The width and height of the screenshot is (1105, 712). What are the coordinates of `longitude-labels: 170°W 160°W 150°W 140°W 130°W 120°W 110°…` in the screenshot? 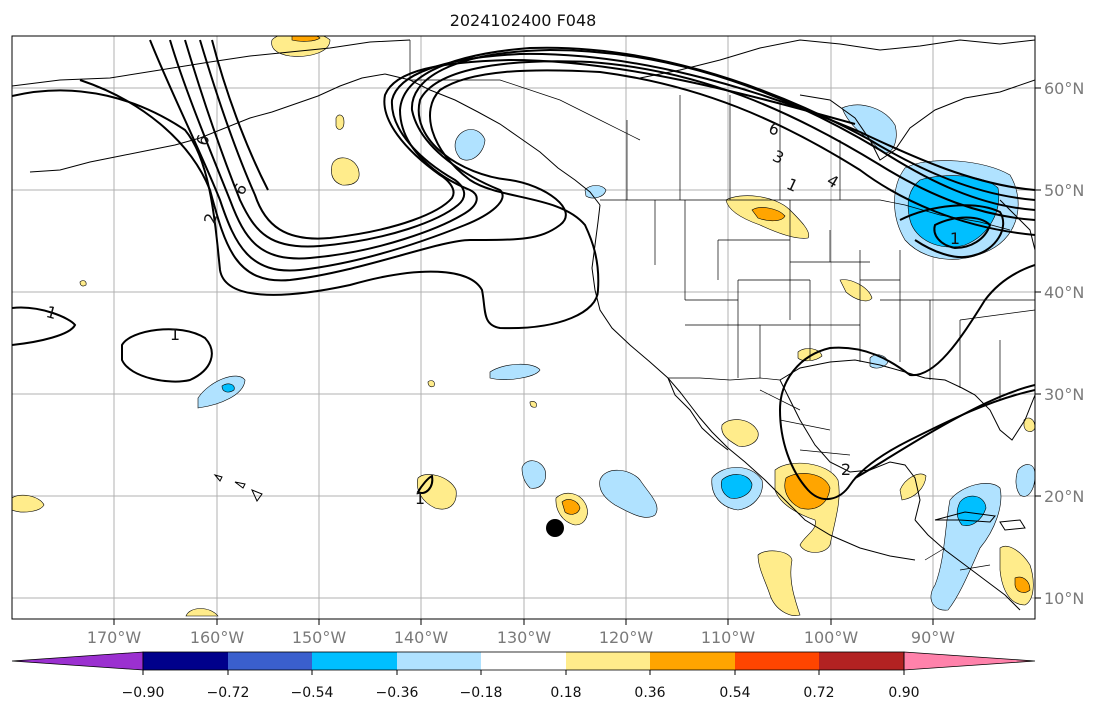 It's located at (521, 637).